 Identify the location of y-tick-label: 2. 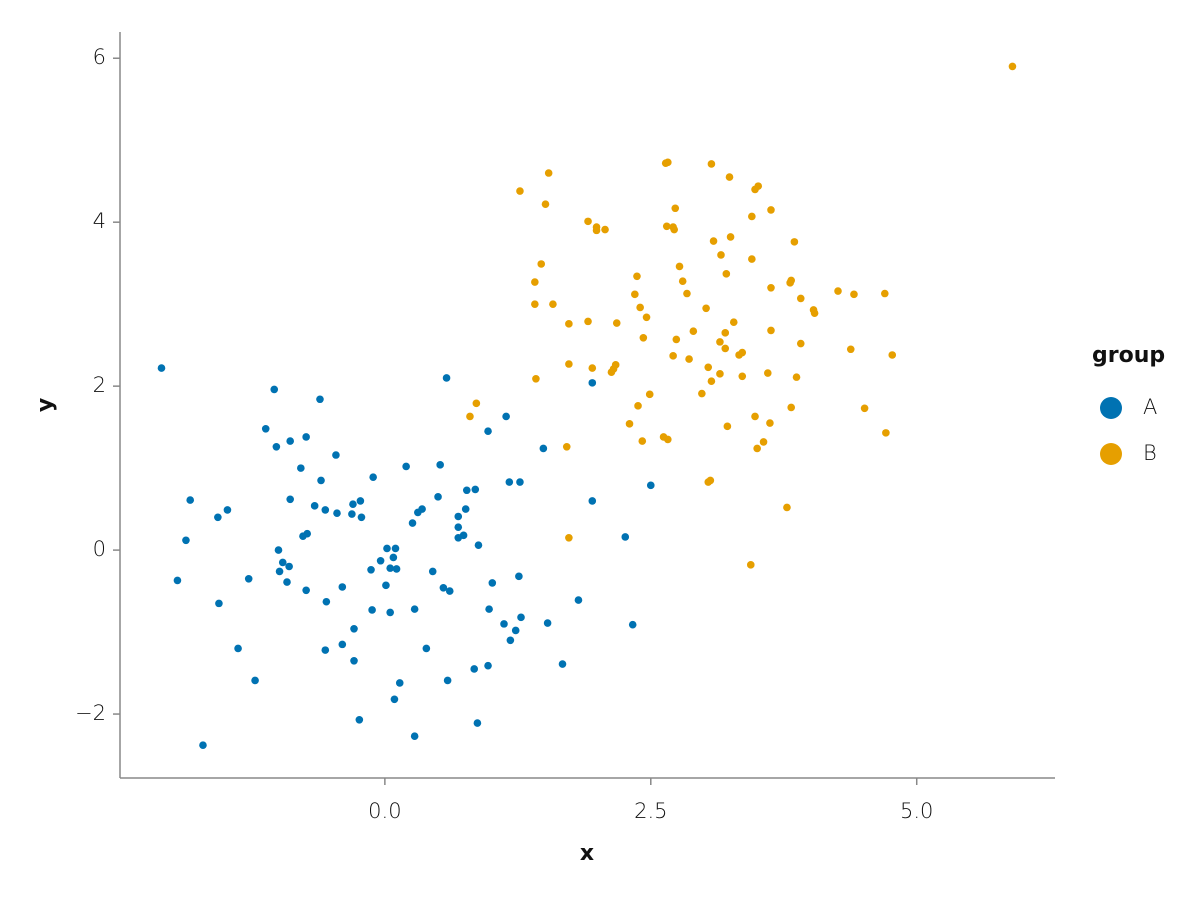
(99, 385).